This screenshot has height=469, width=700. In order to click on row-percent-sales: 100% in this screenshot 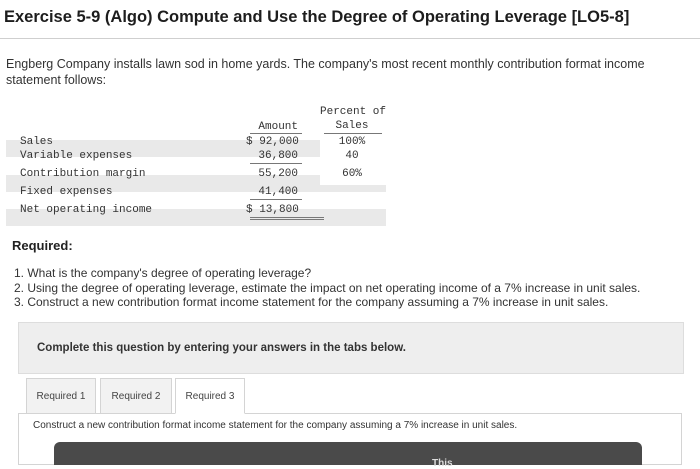, I will do `click(352, 142)`.